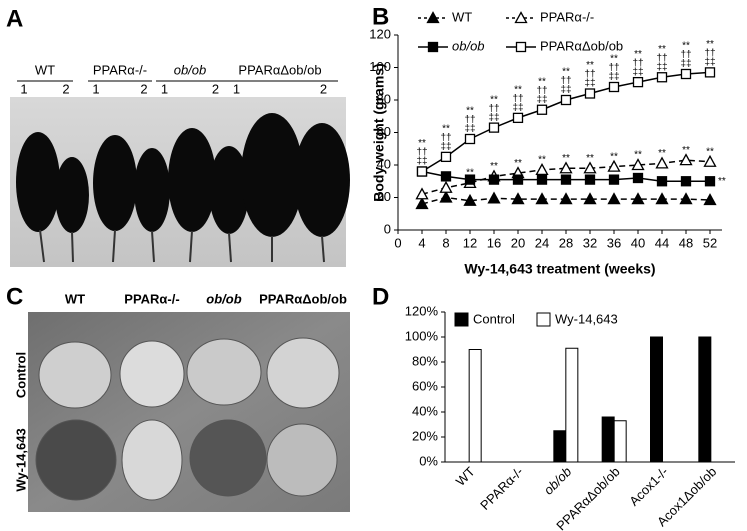 This screenshot has height=531, width=747. What do you see at coordinates (425, 360) in the screenshot?
I see `y-tick-label: 80%` at bounding box center [425, 360].